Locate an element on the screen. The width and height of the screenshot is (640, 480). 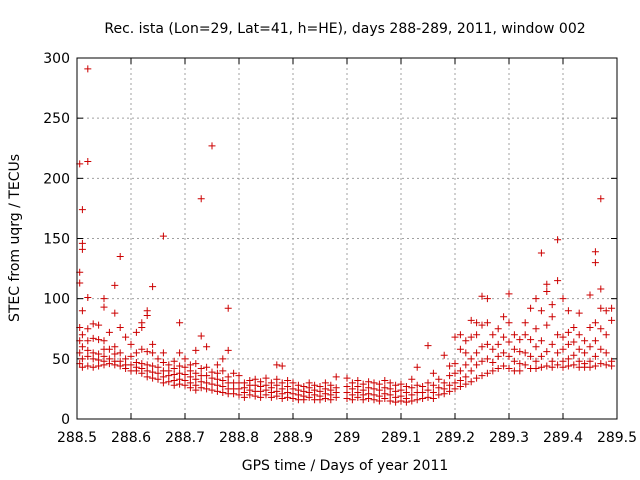
y-tick-label: 250 is located at coordinates (56, 119).